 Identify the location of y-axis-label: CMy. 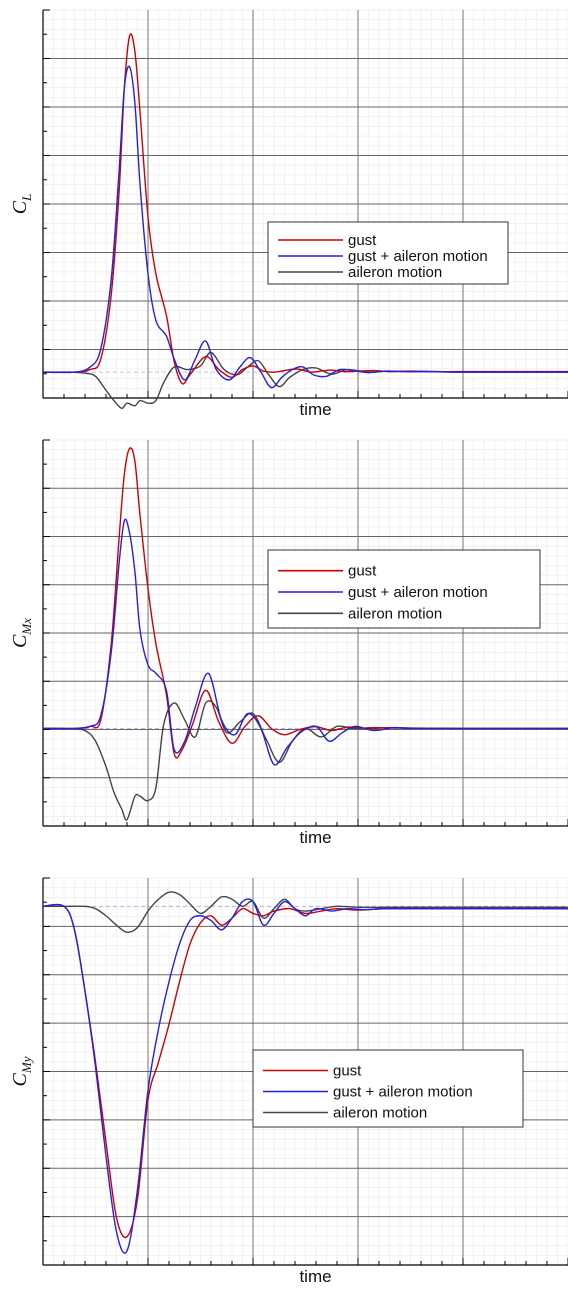
(21, 1071).